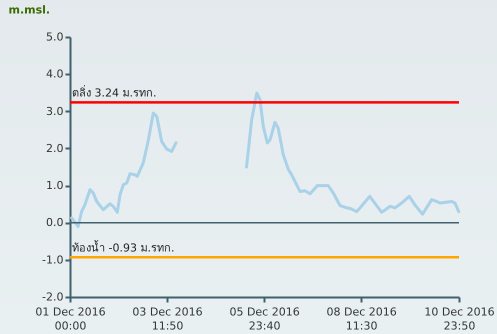 This screenshot has width=497, height=334. I want to click on y-tick-label: -2.0, so click(53, 297).